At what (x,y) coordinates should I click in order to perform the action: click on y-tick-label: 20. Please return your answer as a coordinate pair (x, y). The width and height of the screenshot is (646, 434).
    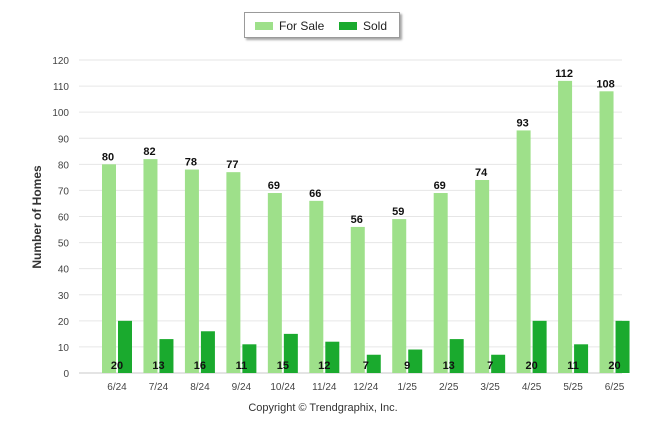
    Looking at the image, I should click on (64, 322).